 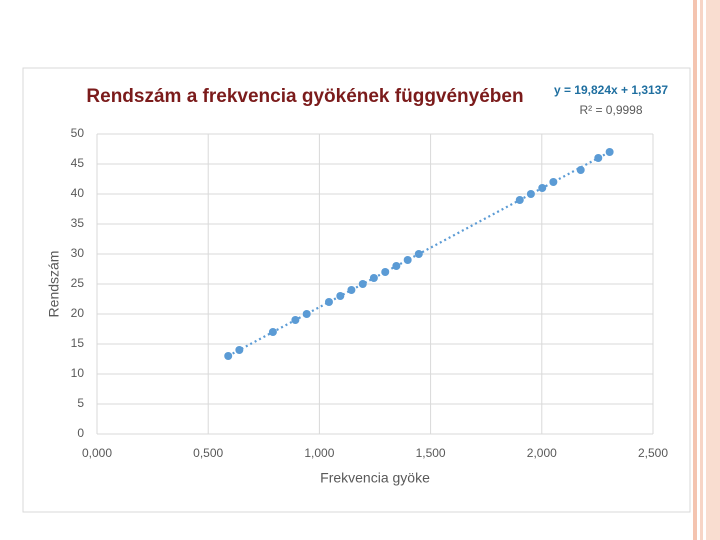 What do you see at coordinates (78, 373) in the screenshot?
I see `y-tick-label: 10` at bounding box center [78, 373].